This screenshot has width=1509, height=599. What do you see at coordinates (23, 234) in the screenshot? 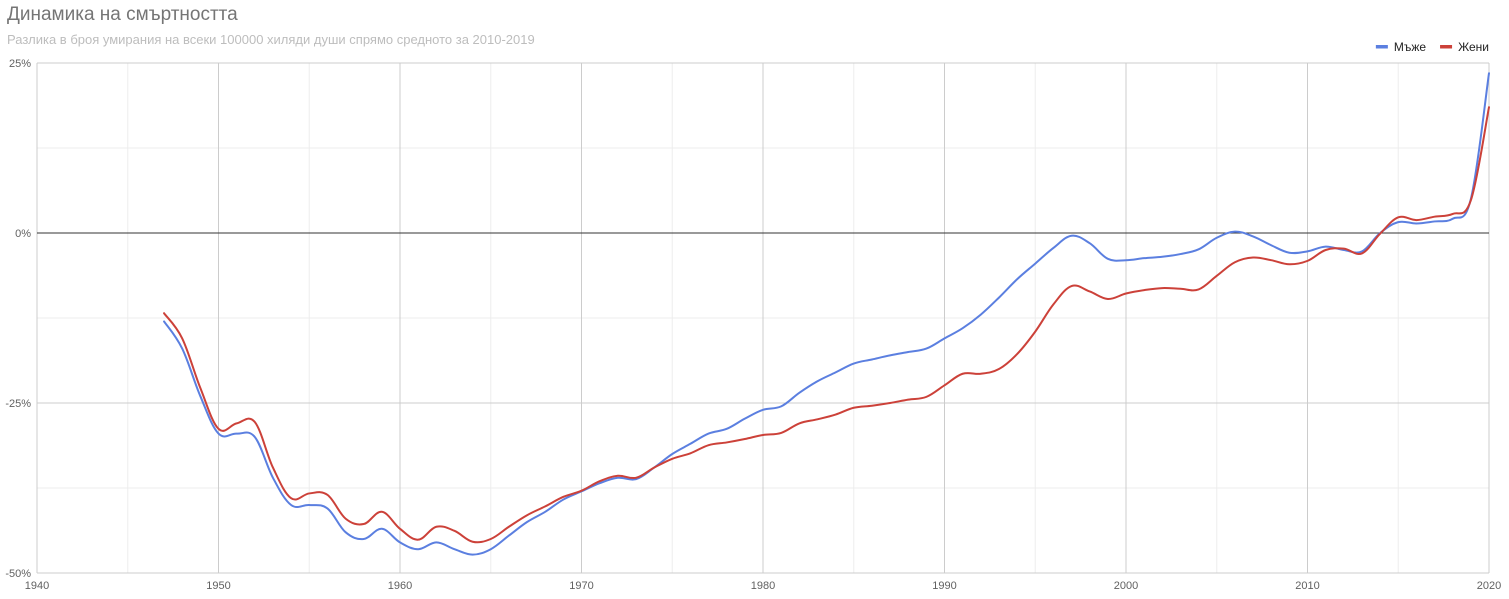
I see `y-tick-label: 0%` at bounding box center [23, 234].